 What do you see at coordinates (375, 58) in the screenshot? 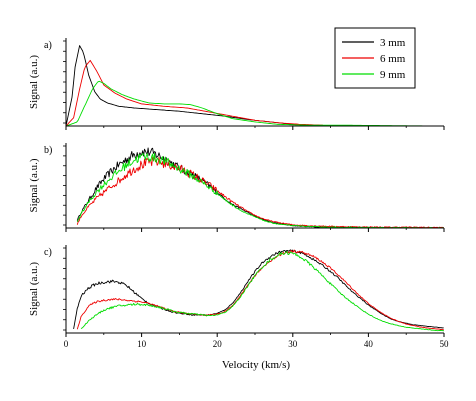
I see `legend: 3 mm 6 mm 9 mm` at bounding box center [375, 58].